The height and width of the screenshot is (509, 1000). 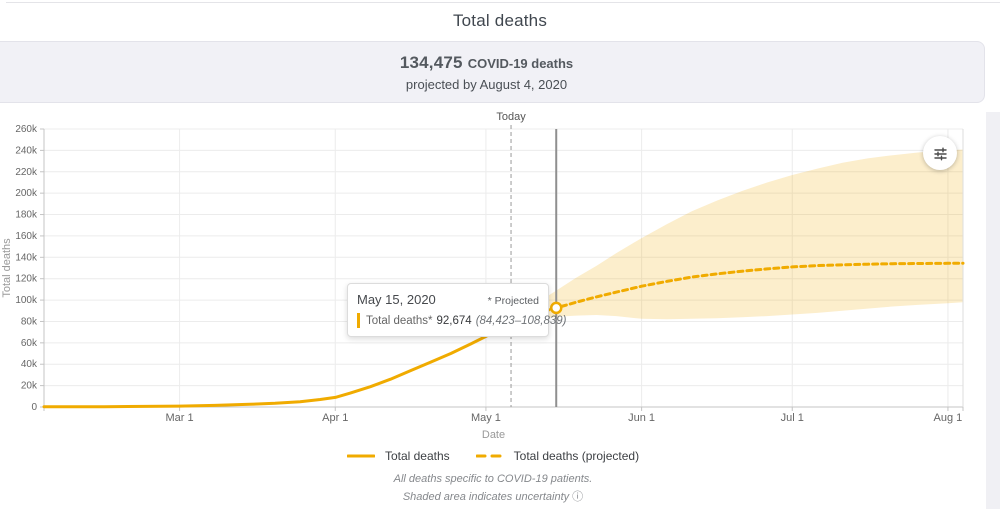 I want to click on y-tick-label: 0, so click(x=34, y=407).